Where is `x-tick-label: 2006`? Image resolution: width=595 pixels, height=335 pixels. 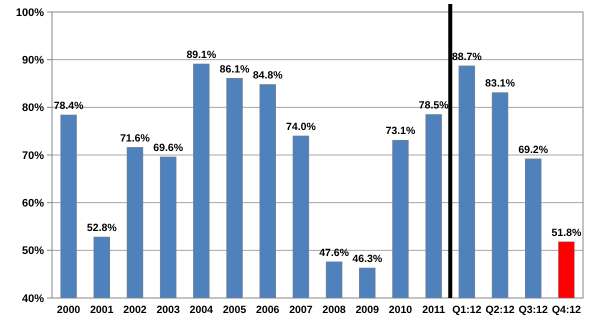
x-tick-label: 2006 is located at coordinates (268, 310).